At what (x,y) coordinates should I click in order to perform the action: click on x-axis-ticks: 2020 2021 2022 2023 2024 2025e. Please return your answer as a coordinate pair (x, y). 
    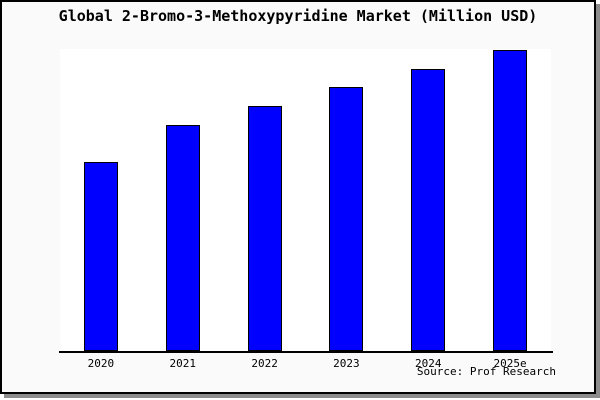
    Looking at the image, I should click on (305, 364).